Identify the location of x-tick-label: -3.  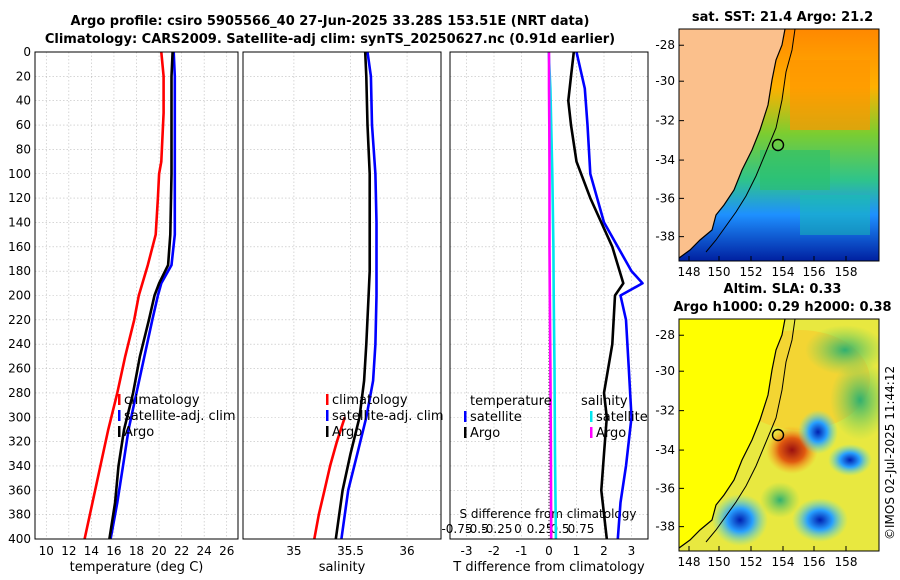
(467, 551).